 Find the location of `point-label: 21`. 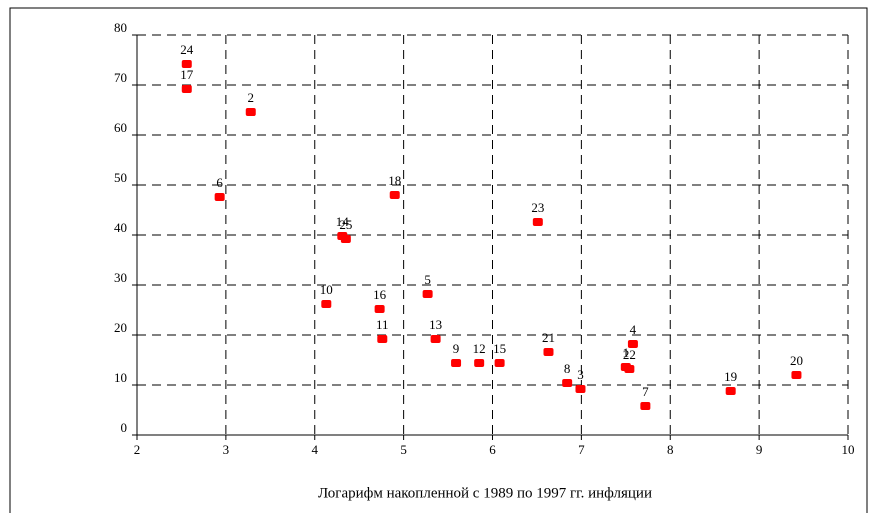

point-label: 21 is located at coordinates (548, 337).